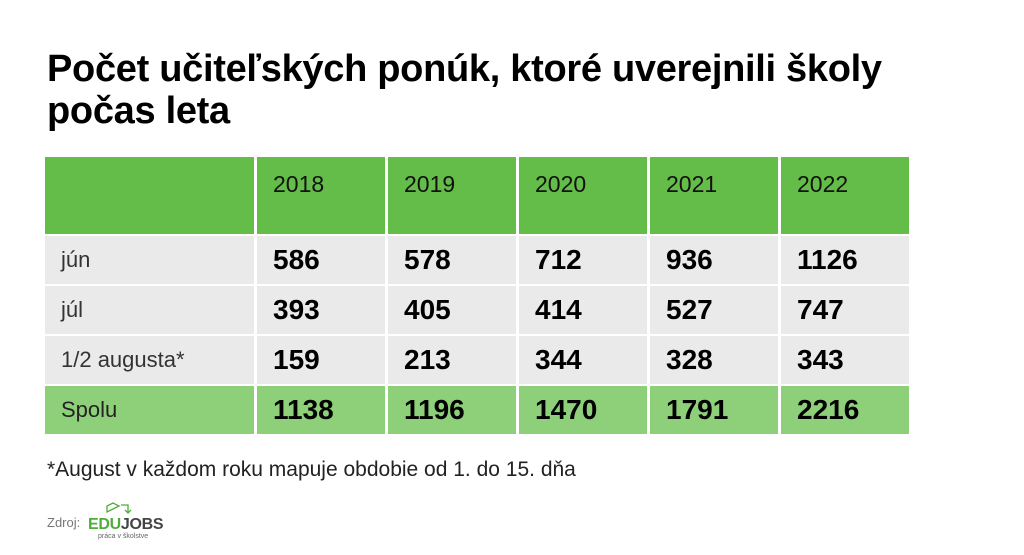 Image resolution: width=1024 pixels, height=555 pixels. Describe the element at coordinates (104, 524) in the screenshot. I see `logo-edu-text: EDU` at that location.